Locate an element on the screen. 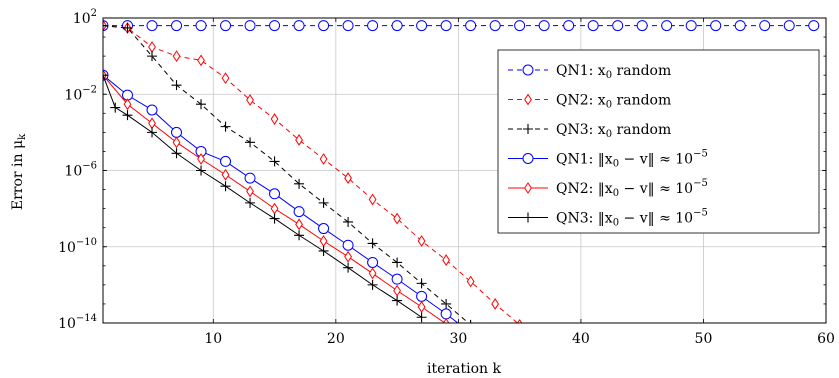 The width and height of the screenshot is (839, 378). legend-entry: QN1: ‖x0 − v‖ ≈ 10−5 is located at coordinates (608, 159).